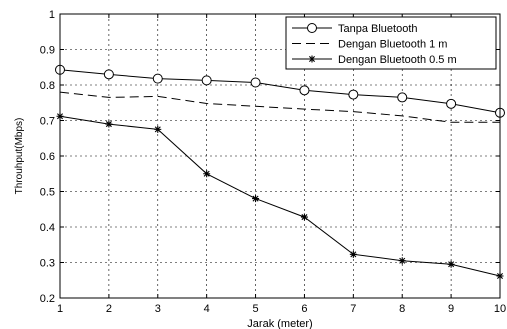 The image size is (507, 329). I want to click on y-tick-label: 0.2, so click(47, 299).